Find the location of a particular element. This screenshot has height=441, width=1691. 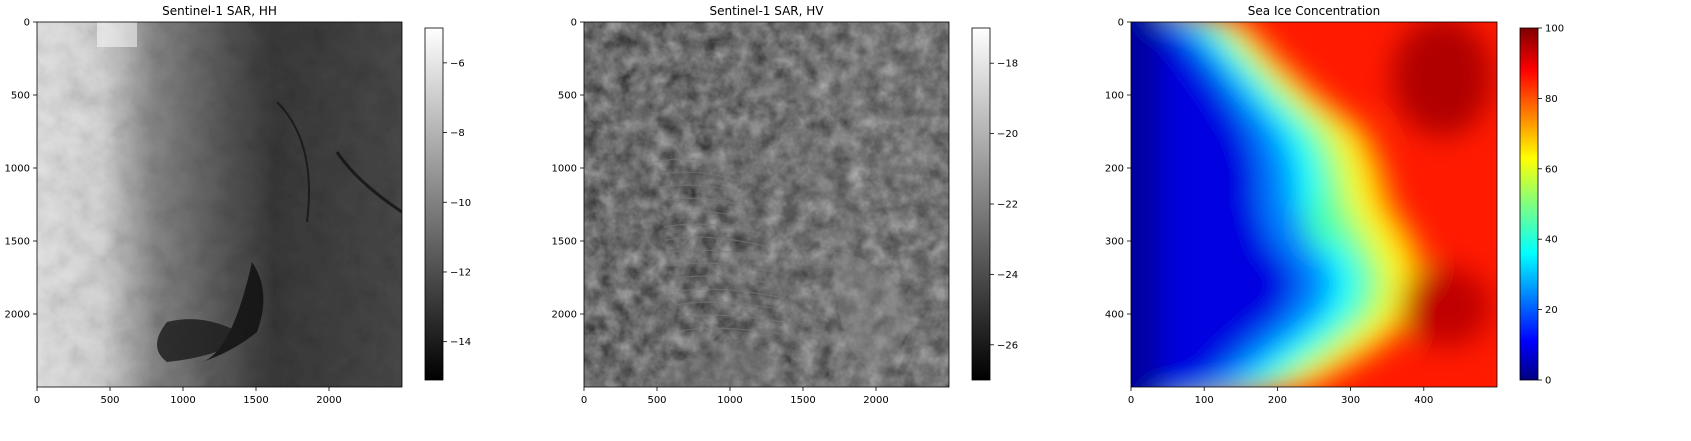

colorbar-tick-label: −8 is located at coordinates (457, 133).